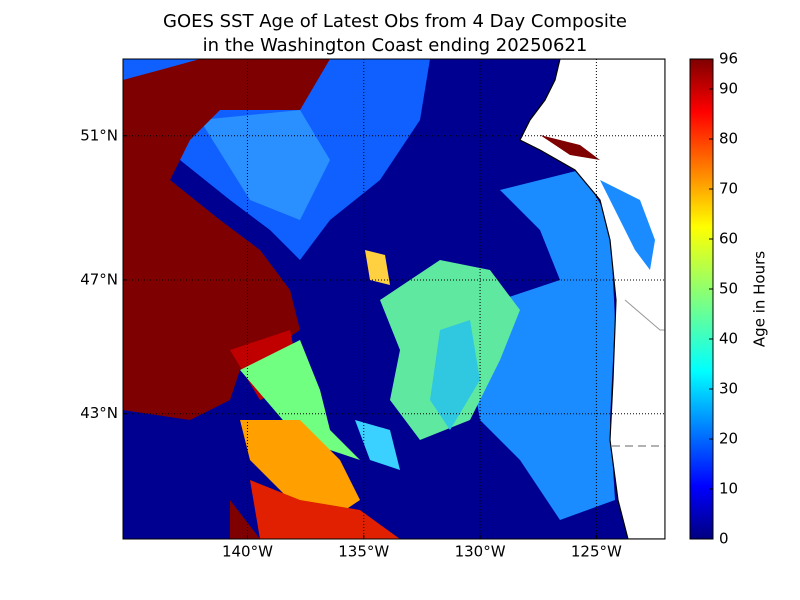  What do you see at coordinates (596, 552) in the screenshot?
I see `lon-tick-label: 125°W` at bounding box center [596, 552].